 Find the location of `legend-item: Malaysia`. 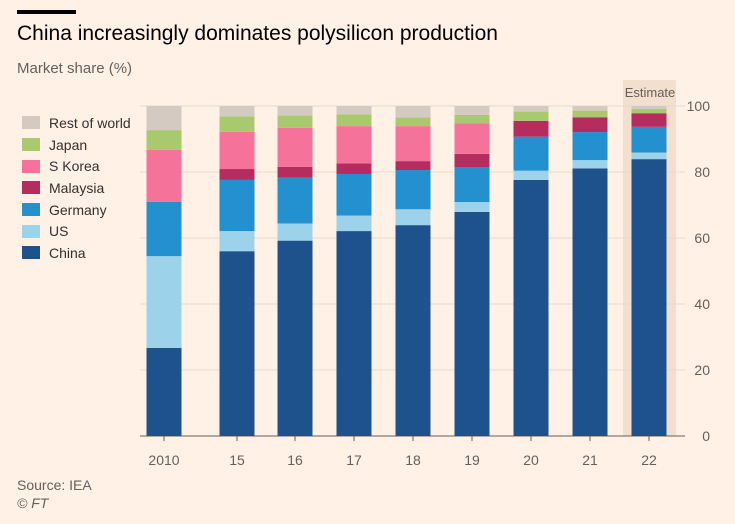

legend-item: Malaysia is located at coordinates (76, 188).